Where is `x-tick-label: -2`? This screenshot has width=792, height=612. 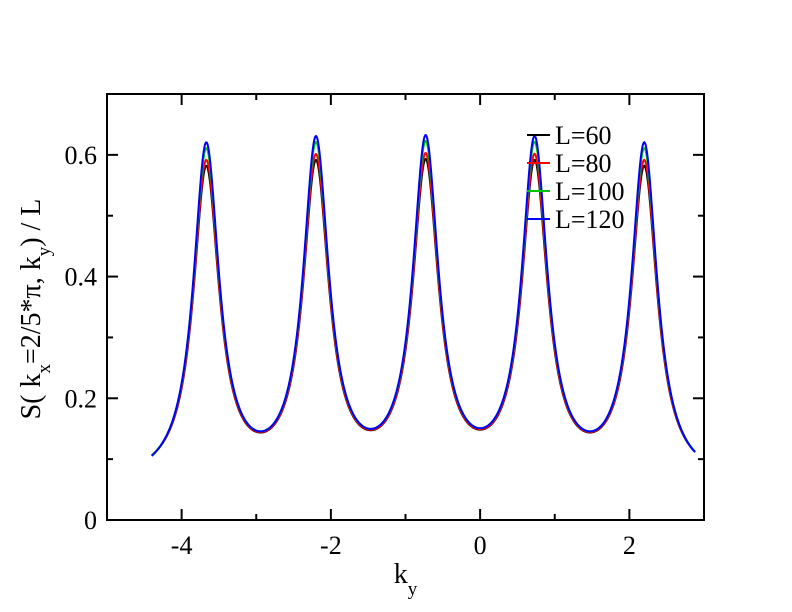
x-tick-label: -2 is located at coordinates (331, 545).